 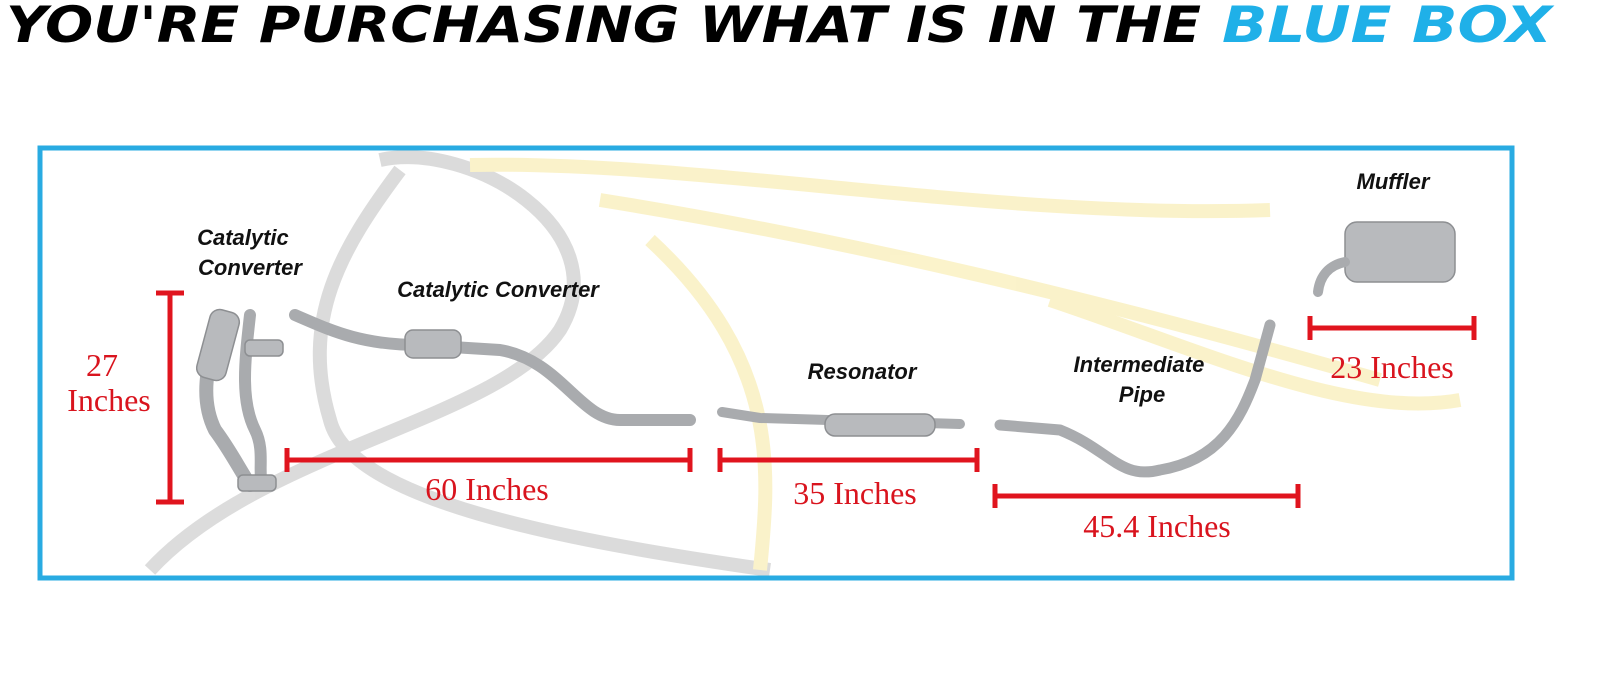 What do you see at coordinates (603, 27) in the screenshot?
I see `heading: YOU'RE PURCHASING WHAT IS IN THE` at bounding box center [603, 27].